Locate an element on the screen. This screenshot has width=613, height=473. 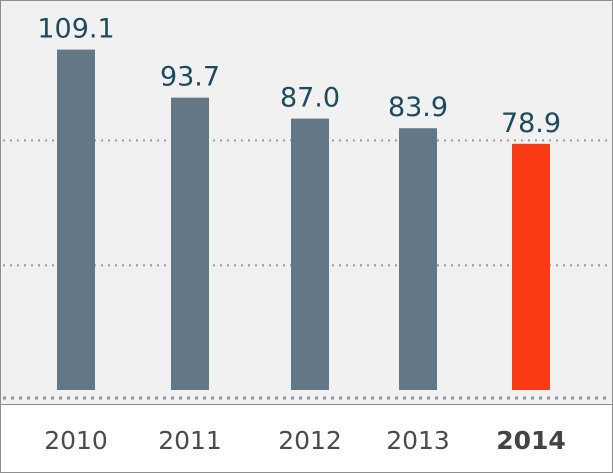
bar-2012 is located at coordinates (310, 254).